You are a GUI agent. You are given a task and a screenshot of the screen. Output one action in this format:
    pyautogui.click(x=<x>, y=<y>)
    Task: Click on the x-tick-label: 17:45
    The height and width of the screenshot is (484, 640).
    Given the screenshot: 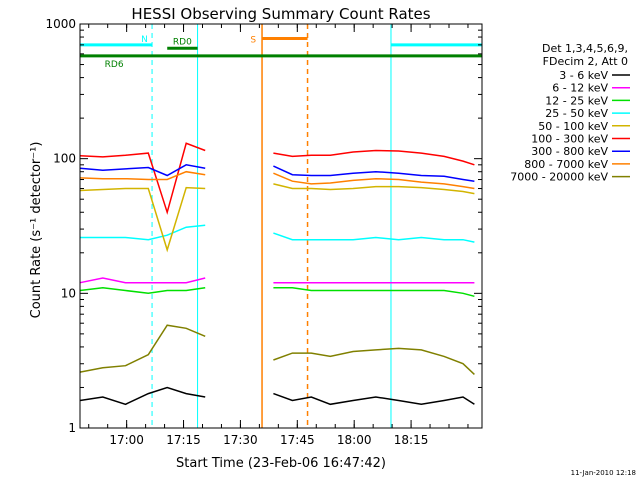 What is the action you would take?
    pyautogui.click(x=297, y=440)
    